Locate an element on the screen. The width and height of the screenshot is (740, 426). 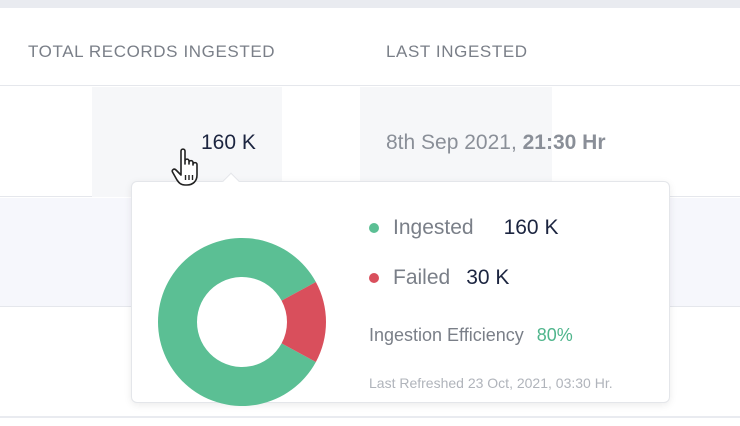
last-ingested-time: 21:30 Hr is located at coordinates (564, 142).